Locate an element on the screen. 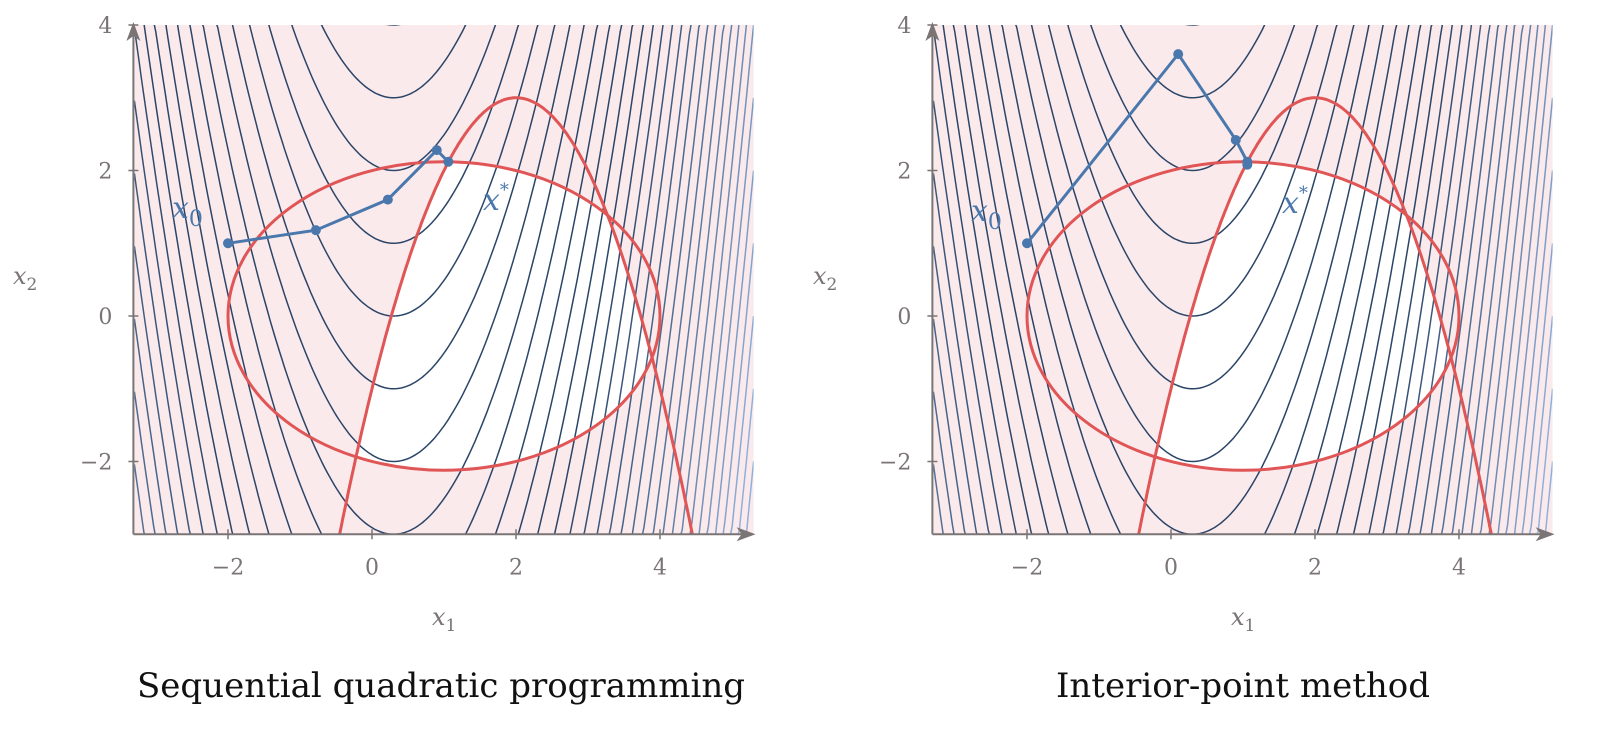 The height and width of the screenshot is (745, 1619). ip-x-axis-label: x1 is located at coordinates (1243, 619).